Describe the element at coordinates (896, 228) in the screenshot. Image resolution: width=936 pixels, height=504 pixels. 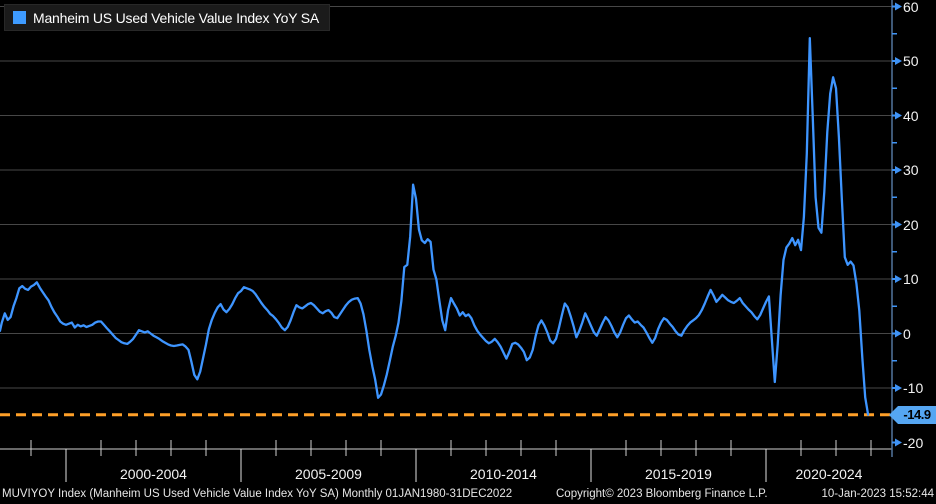
I see `y-axis` at that location.